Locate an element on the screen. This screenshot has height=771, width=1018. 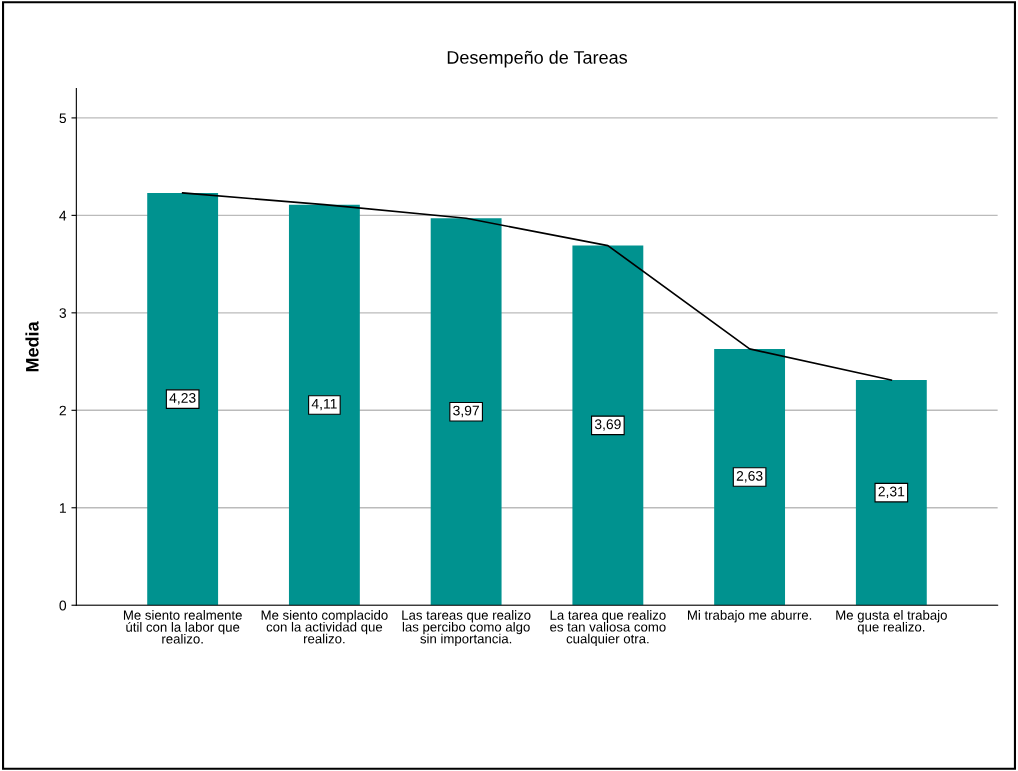
y-tick-label: 4 is located at coordinates (63, 215).